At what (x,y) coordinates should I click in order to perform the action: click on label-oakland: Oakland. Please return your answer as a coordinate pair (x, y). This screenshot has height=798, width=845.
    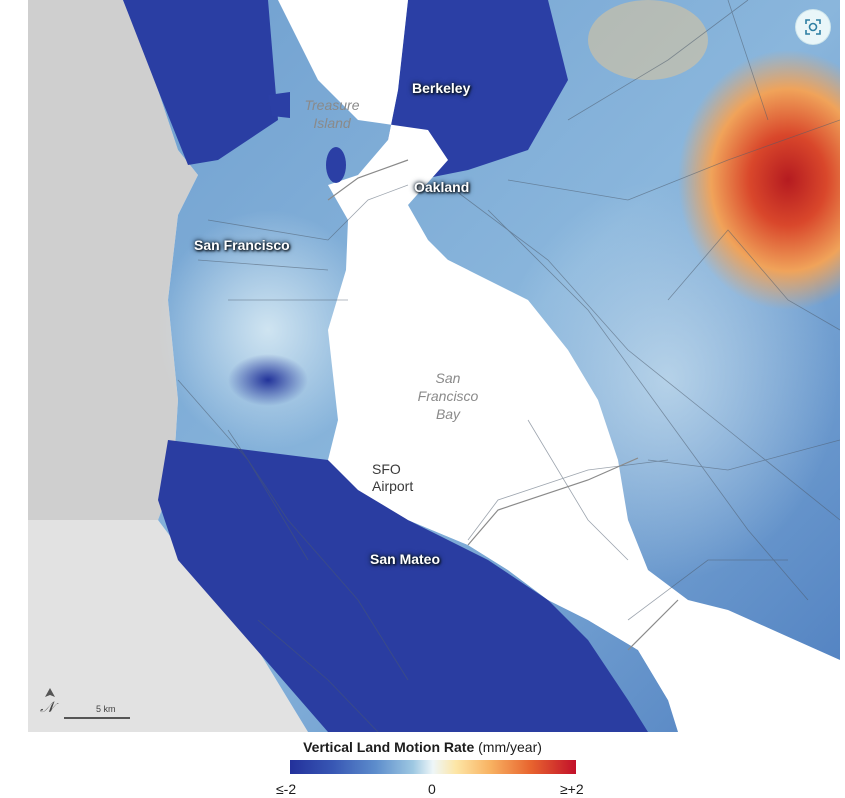
    Looking at the image, I should click on (442, 187).